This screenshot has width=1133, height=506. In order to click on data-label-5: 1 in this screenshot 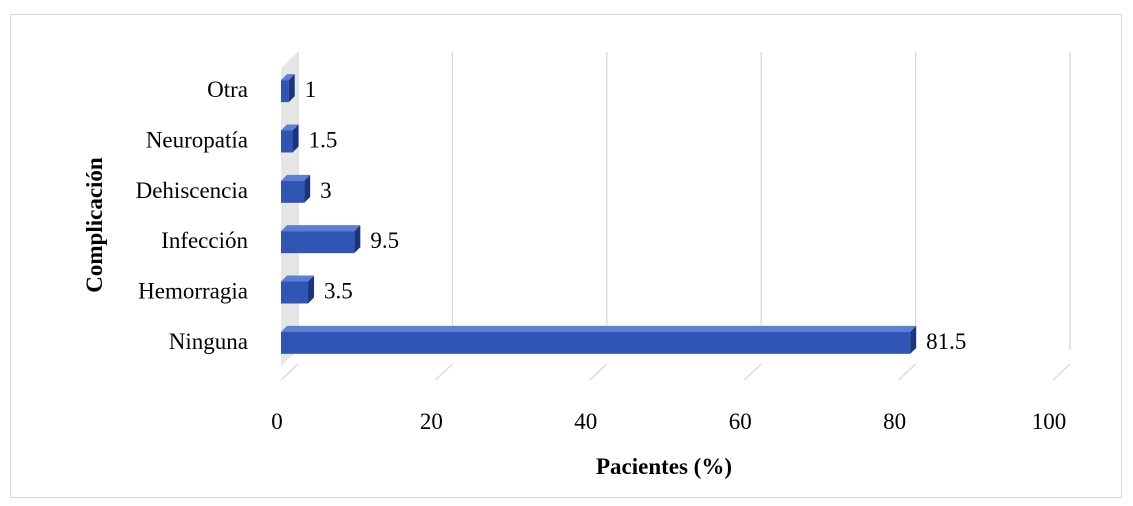, I will do `click(311, 89)`.